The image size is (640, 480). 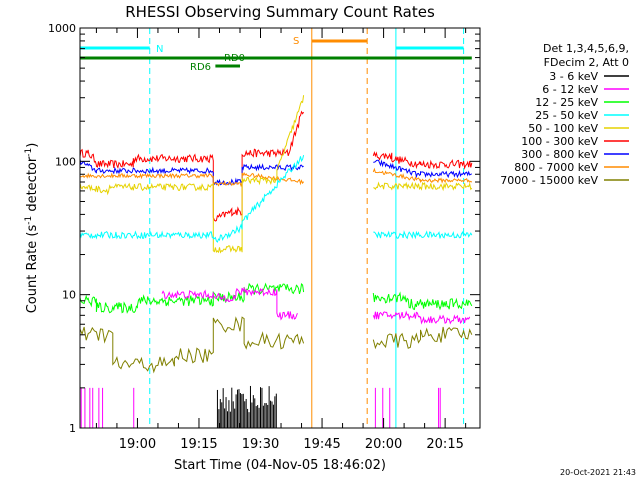 What do you see at coordinates (280, 12) in the screenshot?
I see `chart-title: RHESSI Observing Summary Count Rates` at bounding box center [280, 12].